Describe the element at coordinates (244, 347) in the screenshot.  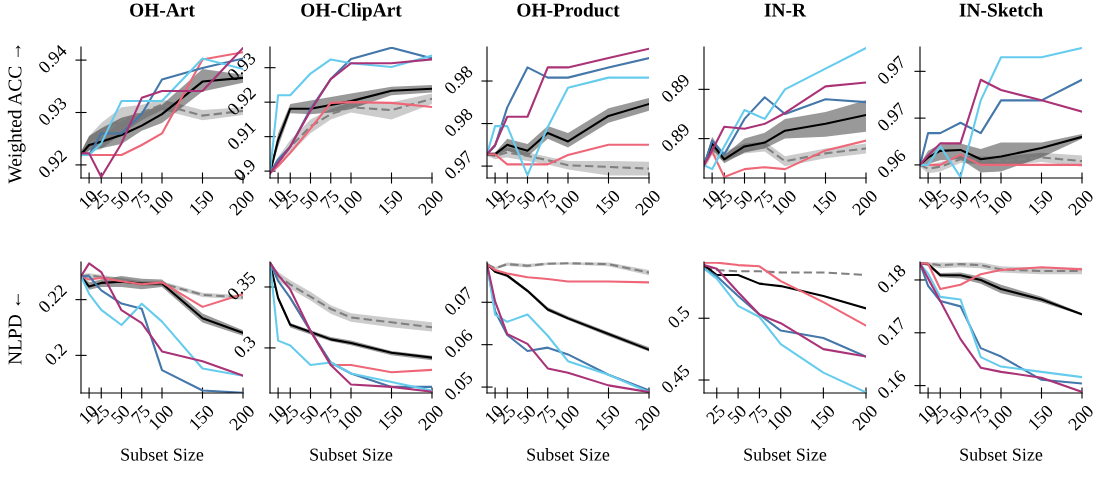
I see `y-tick-label: 0.3` at that location.